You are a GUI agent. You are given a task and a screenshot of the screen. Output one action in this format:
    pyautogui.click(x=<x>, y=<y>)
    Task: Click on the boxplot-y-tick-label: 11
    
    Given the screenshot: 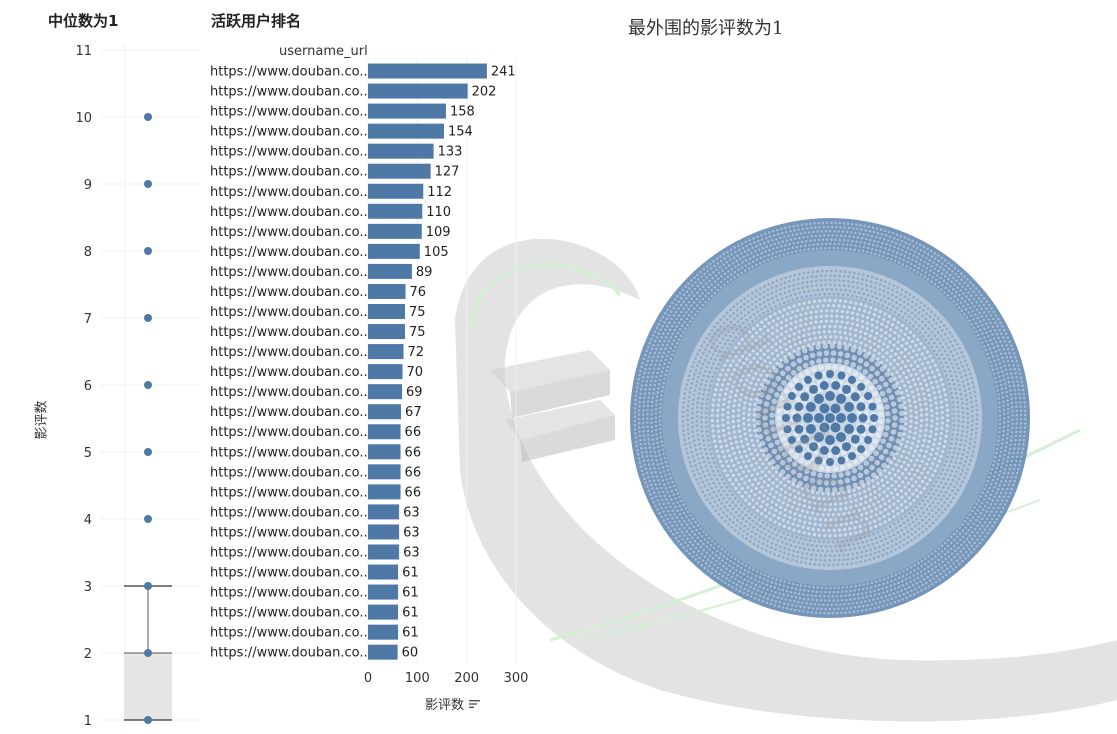 What is the action you would take?
    pyautogui.click(x=83, y=51)
    